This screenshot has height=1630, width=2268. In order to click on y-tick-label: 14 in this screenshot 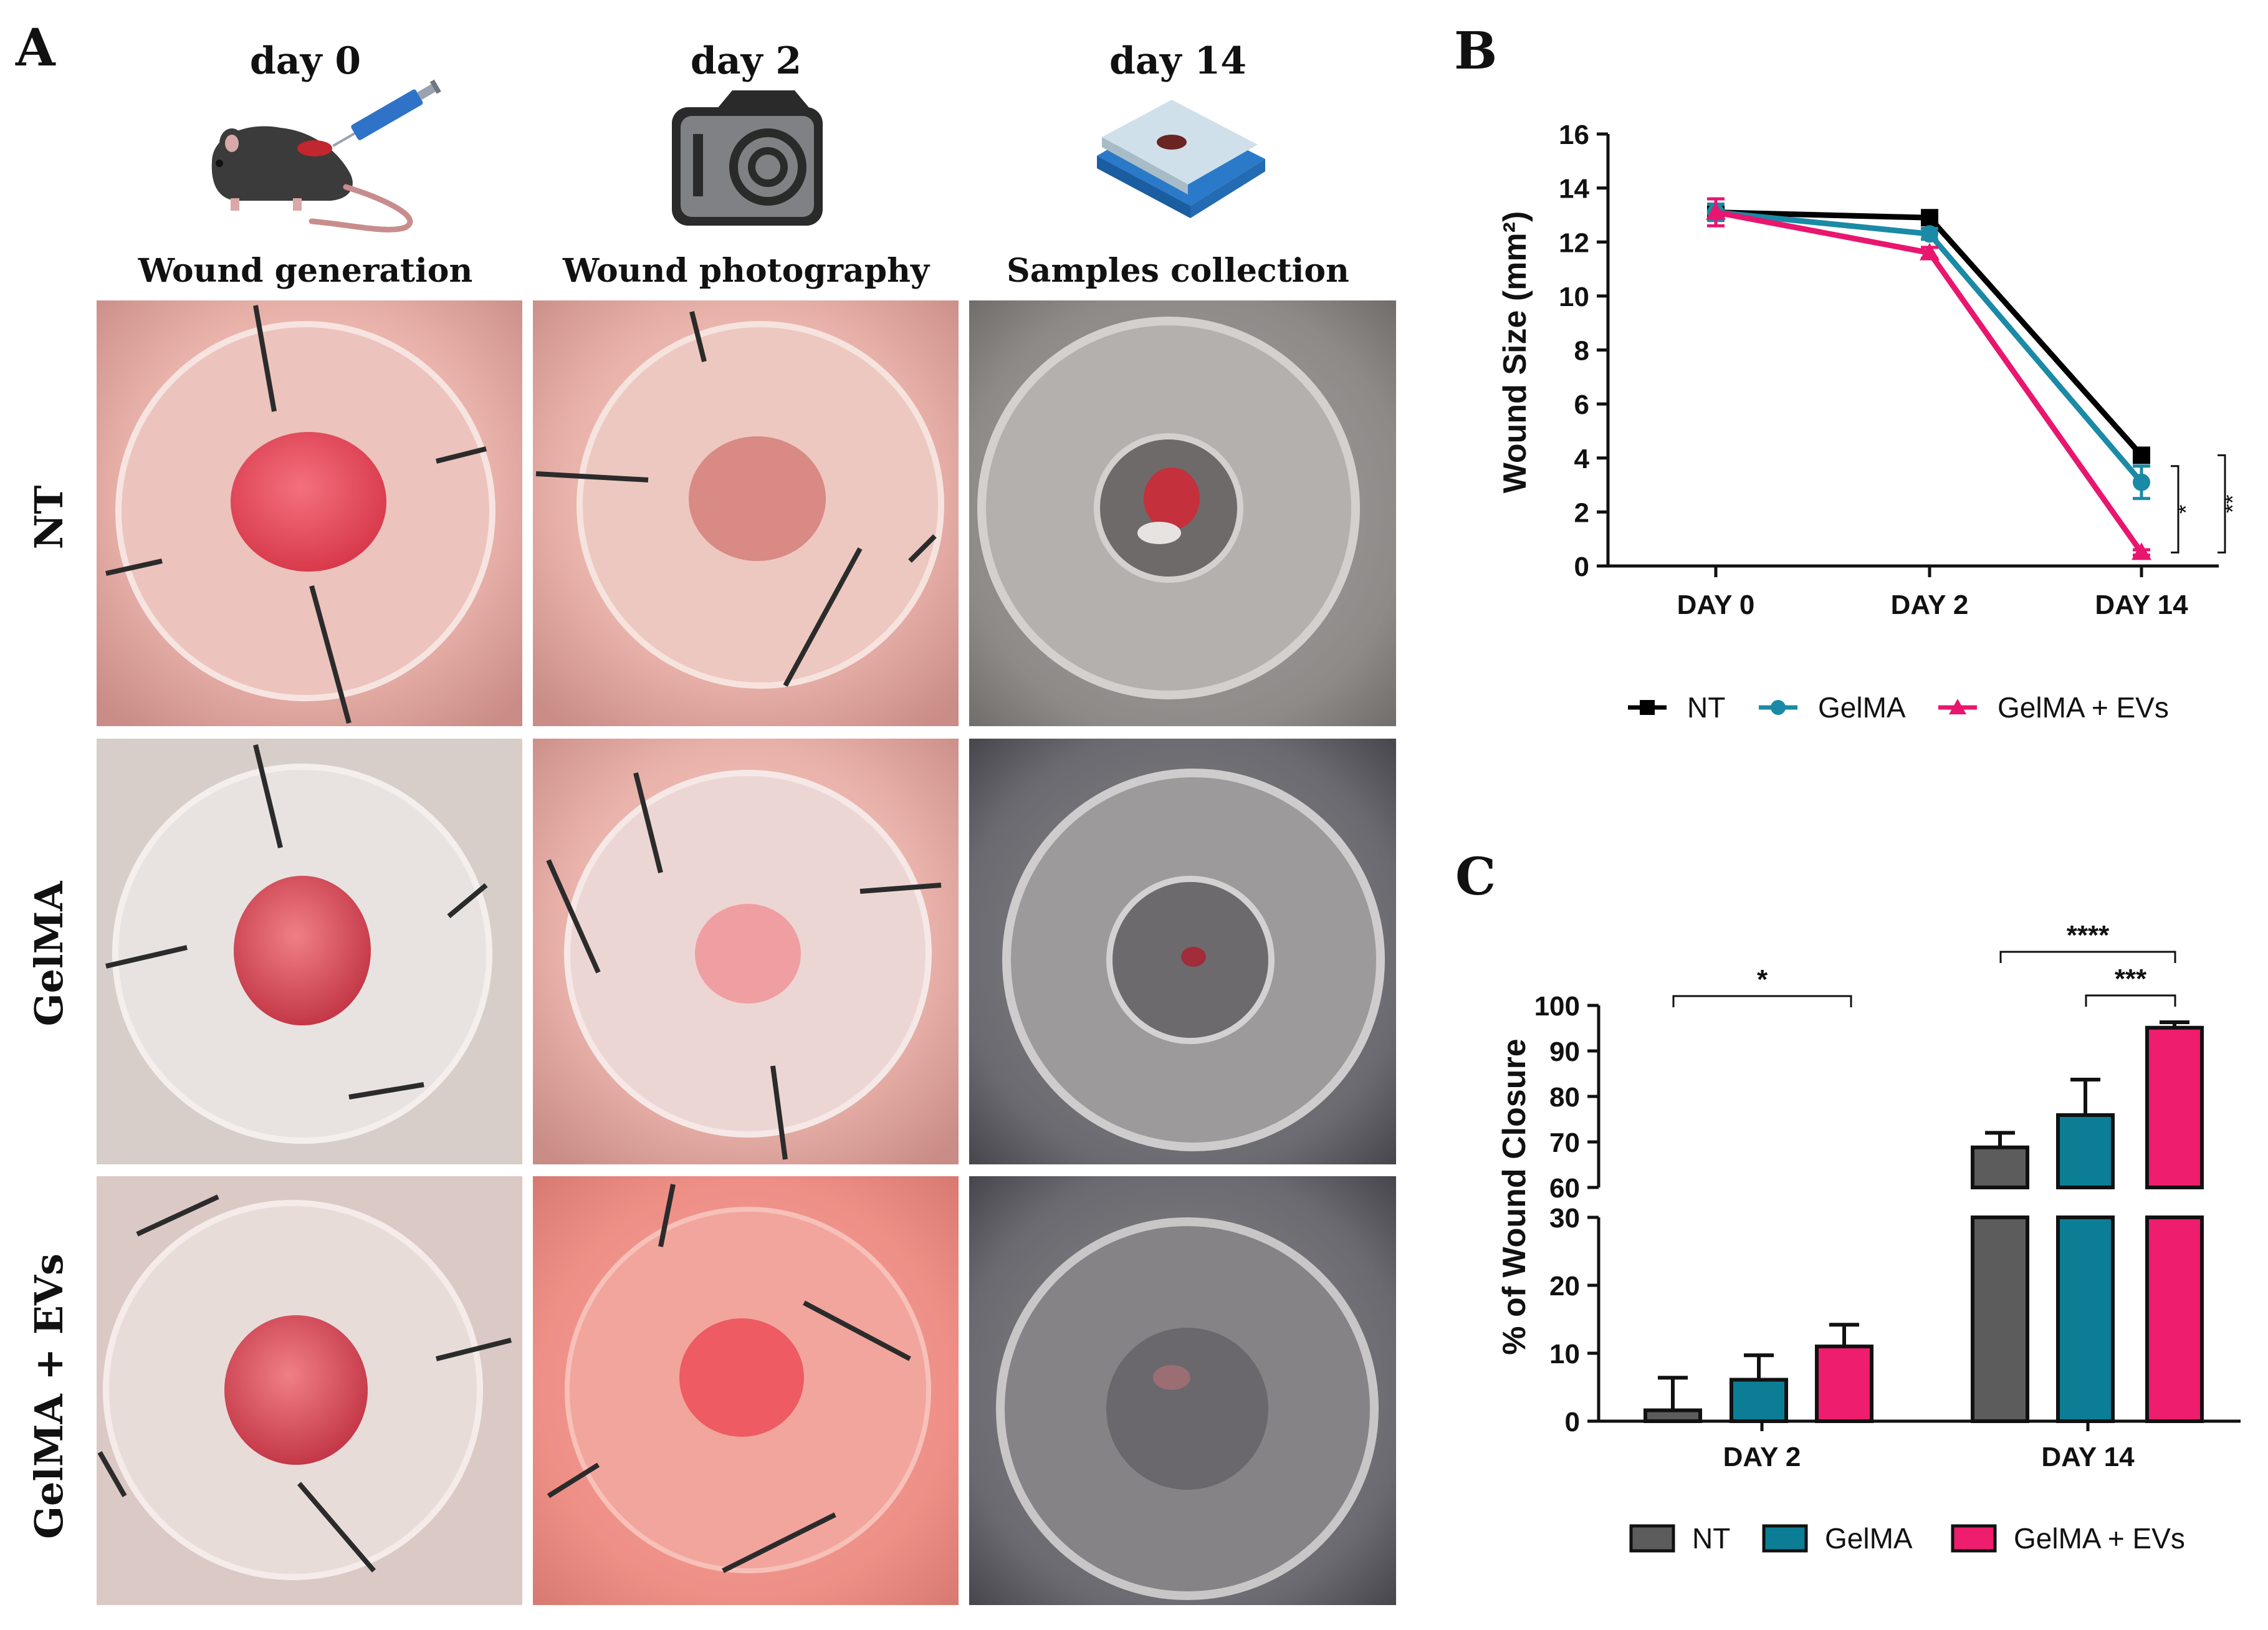, I will do `click(1574, 189)`.